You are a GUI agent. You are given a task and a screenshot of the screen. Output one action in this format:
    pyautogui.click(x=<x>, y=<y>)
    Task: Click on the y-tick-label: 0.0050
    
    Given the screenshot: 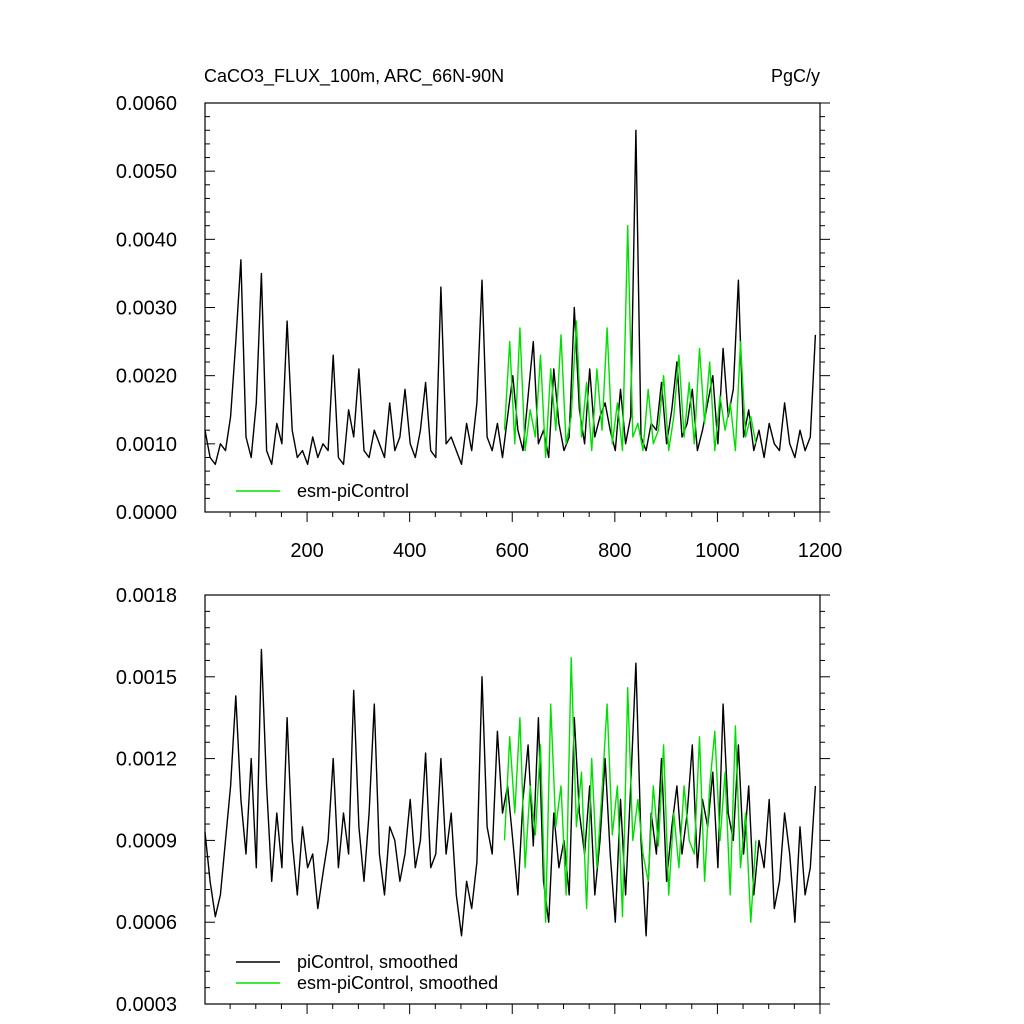 What is the action you would take?
    pyautogui.click(x=146, y=172)
    